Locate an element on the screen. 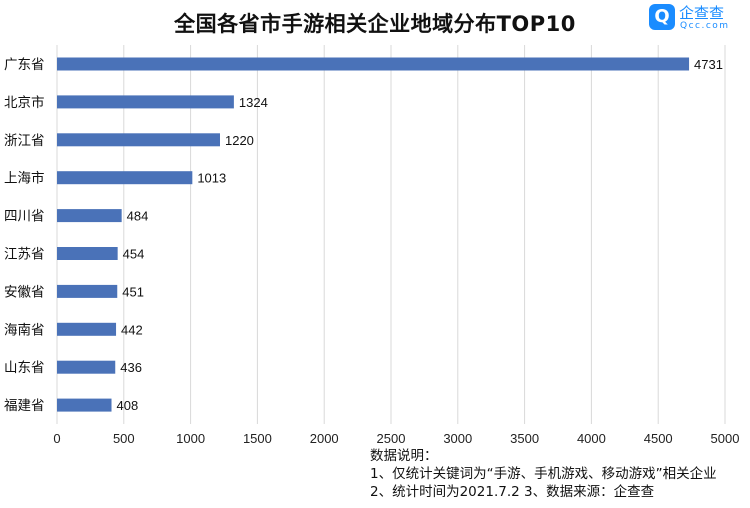 Image resolution: width=750 pixels, height=508 pixels. x-tick-label: 5000 is located at coordinates (725, 438).